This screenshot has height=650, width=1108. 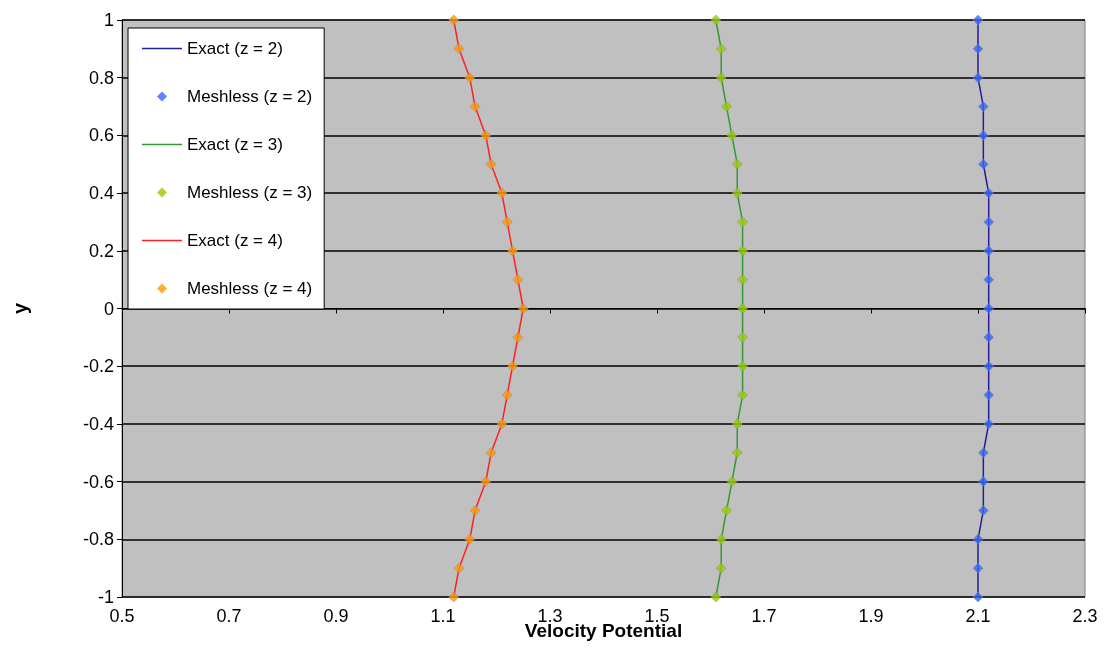 I want to click on y-tick-label: 0.8, so click(x=101, y=77).